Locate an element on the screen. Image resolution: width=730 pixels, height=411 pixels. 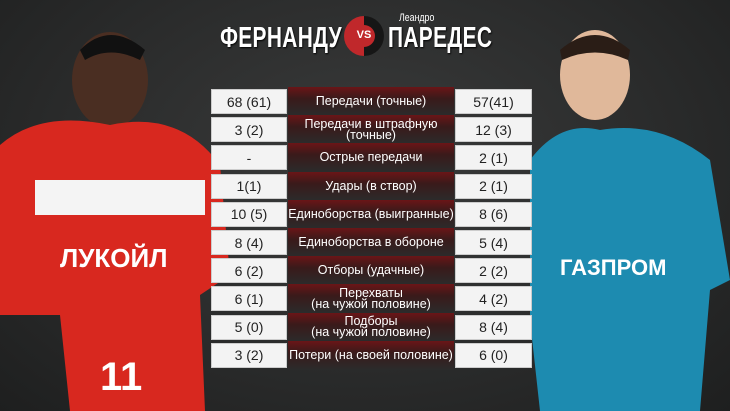
stat-label: Передачи в штрафную (точные) is located at coordinates (371, 130).